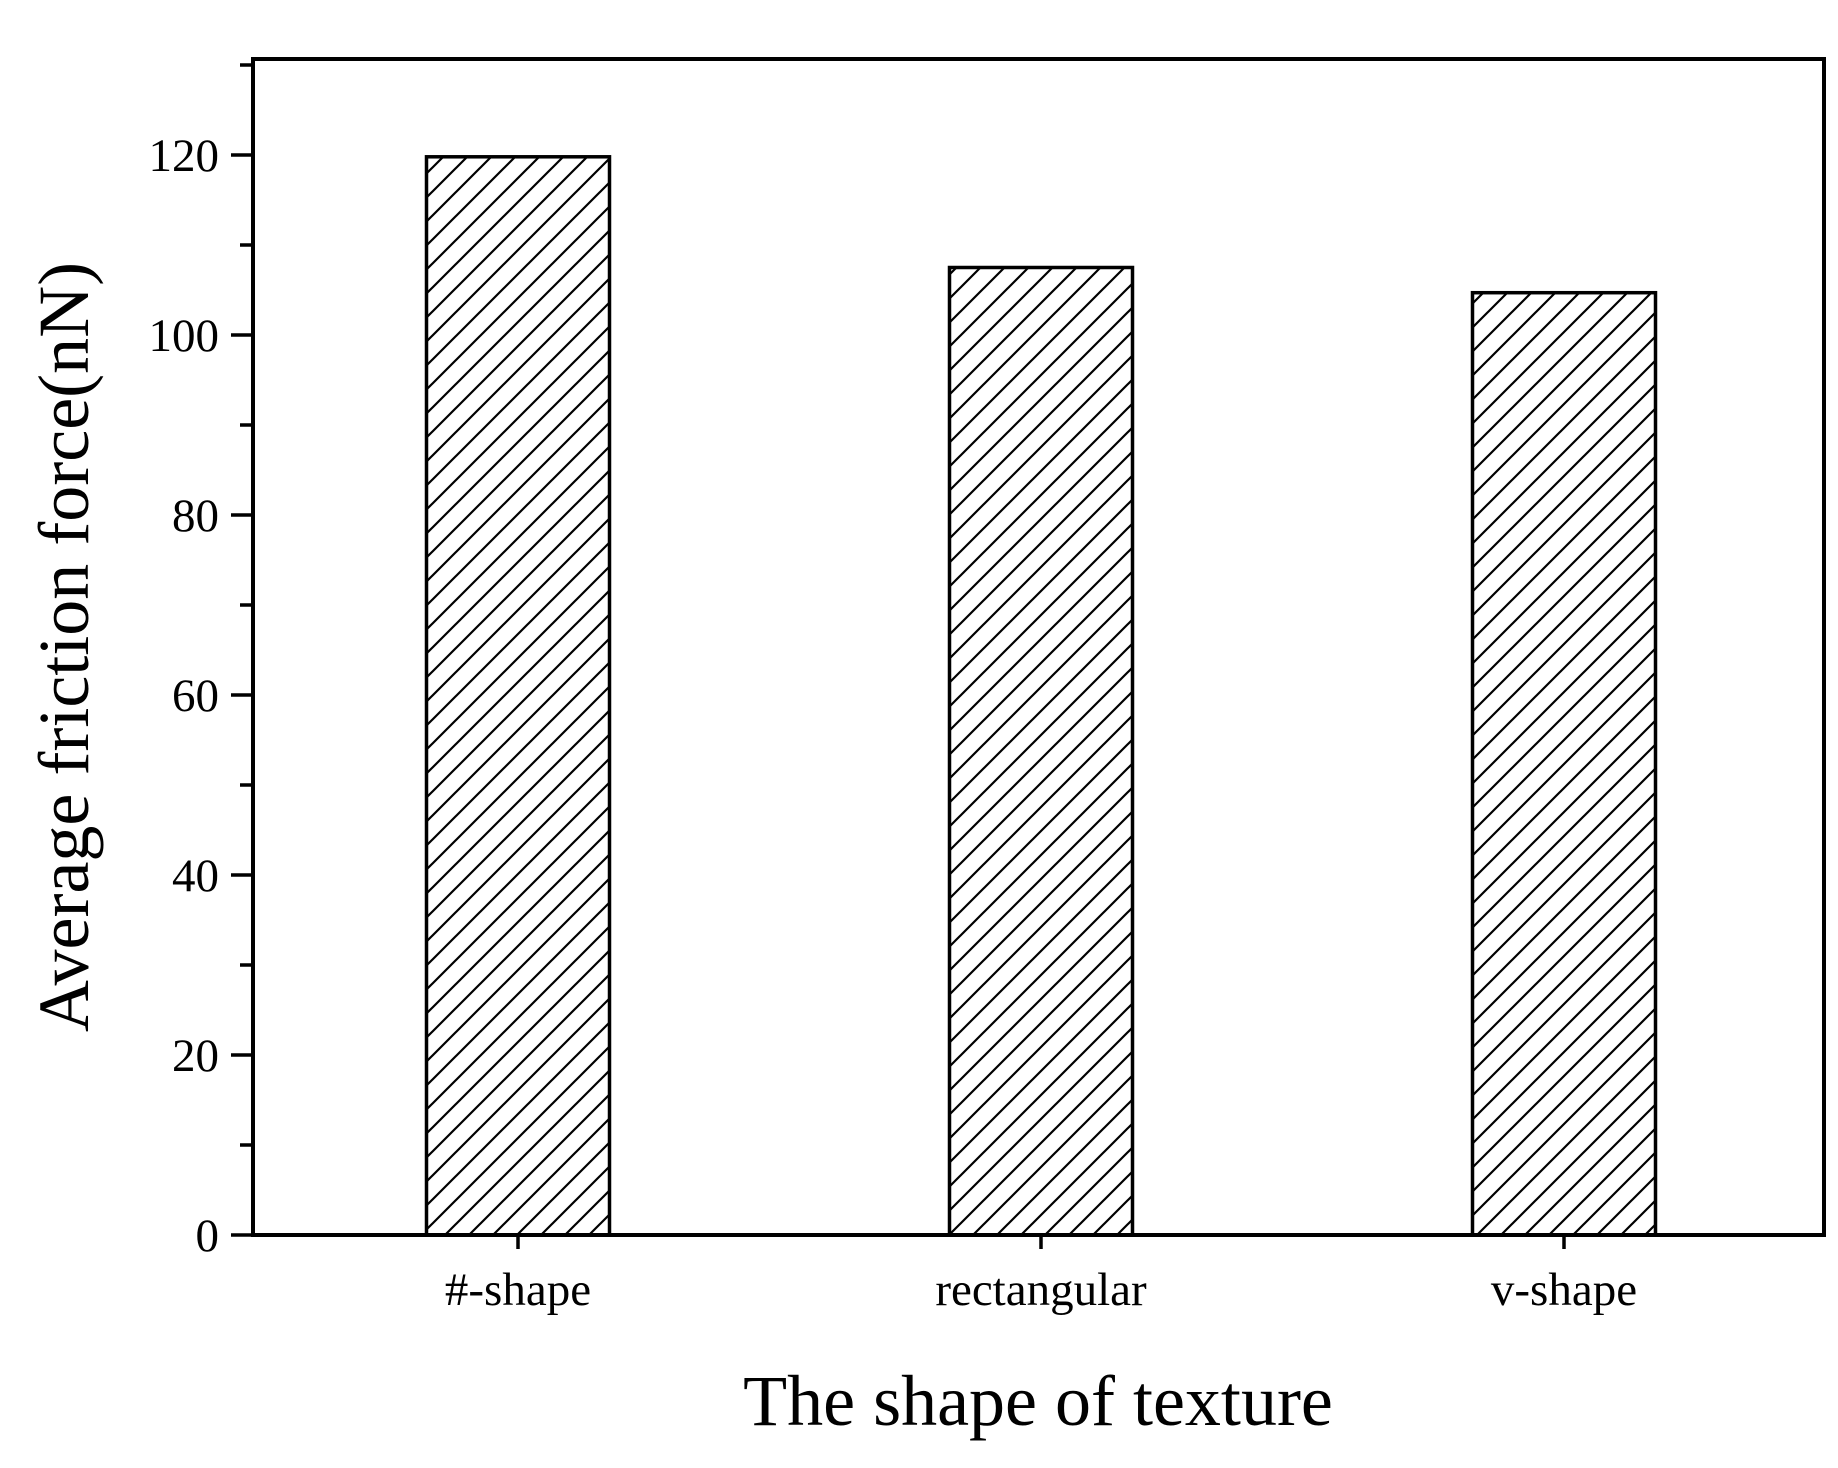  What do you see at coordinates (201, 662) in the screenshot?
I see `y-axis-ticks: 0 20 40 60 80 100 120` at bounding box center [201, 662].